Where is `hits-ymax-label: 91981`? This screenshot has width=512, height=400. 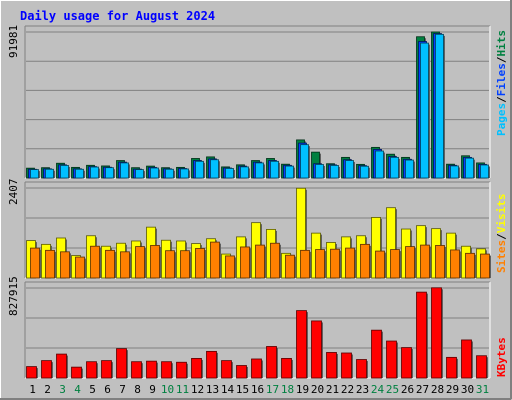 hits-ymax-label: 91981 is located at coordinates (13, 41).